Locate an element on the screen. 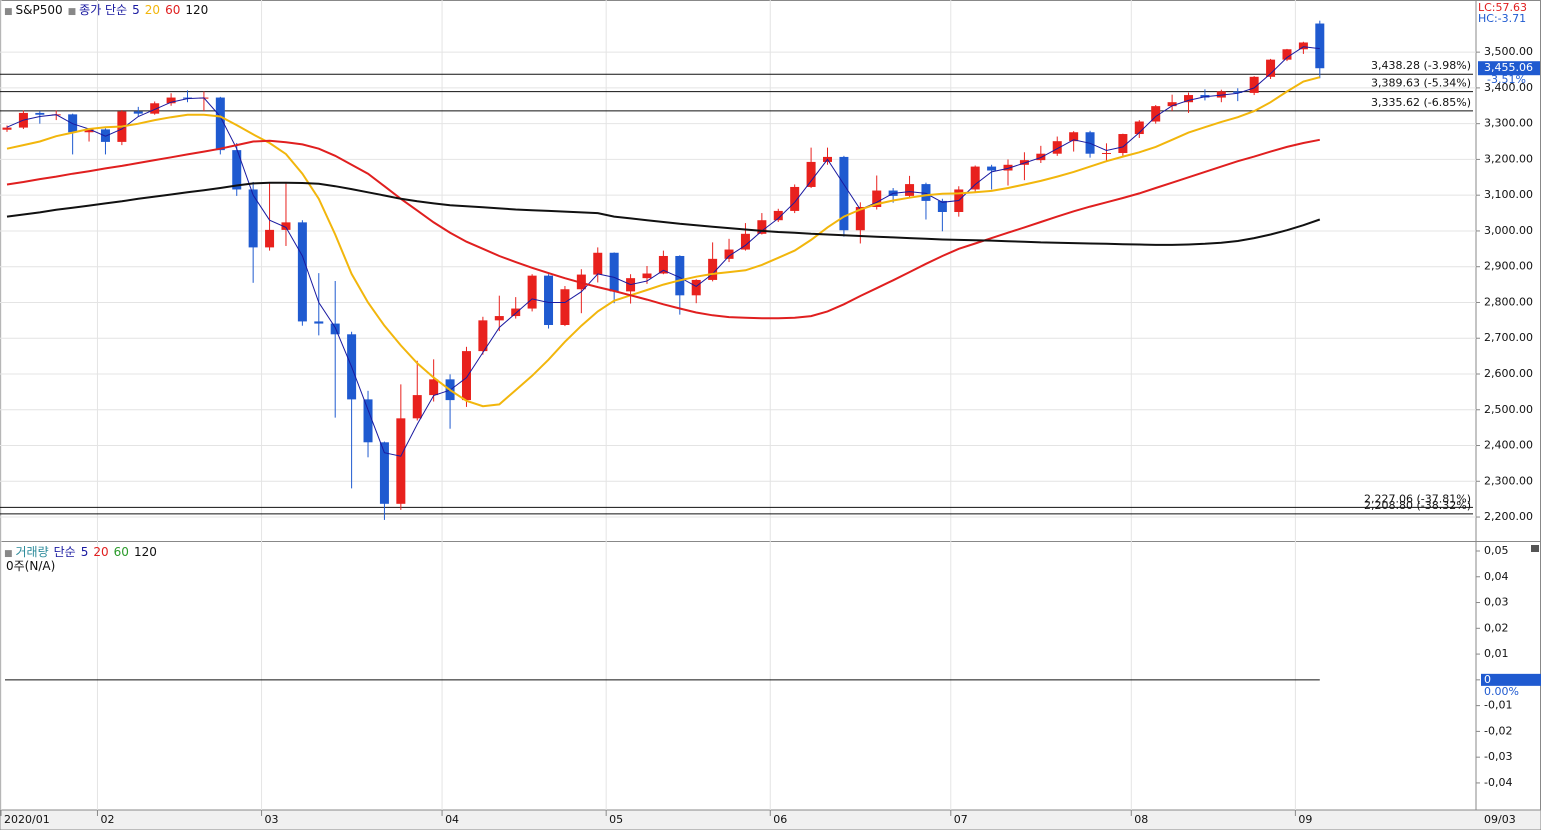  level-label: 2,208.80 (-38.32%) is located at coordinates (1417, 505).